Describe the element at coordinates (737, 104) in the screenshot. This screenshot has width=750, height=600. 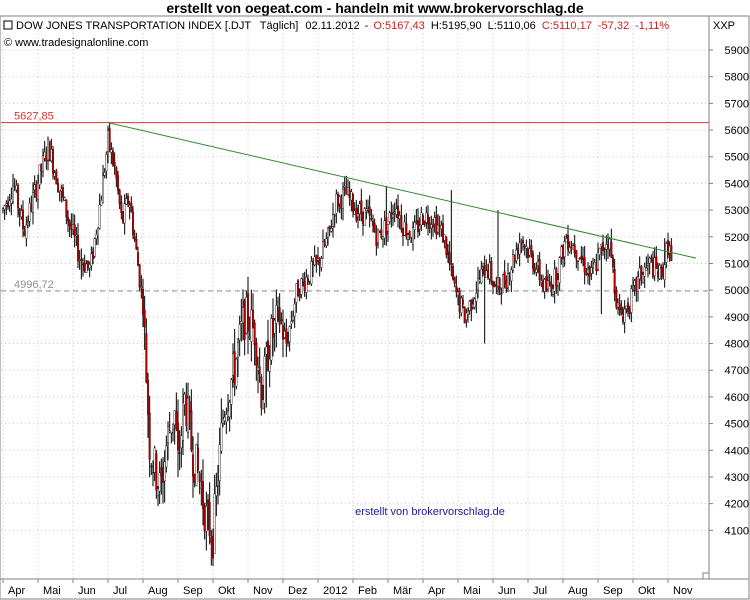
I see `y-tick-label: 5700` at that location.